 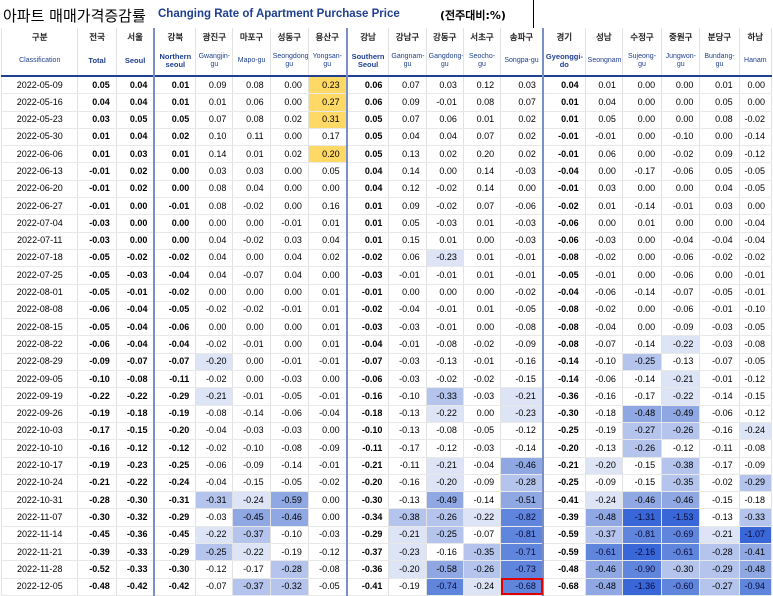 I want to click on cell-value: -0.42, so click(x=175, y=587).